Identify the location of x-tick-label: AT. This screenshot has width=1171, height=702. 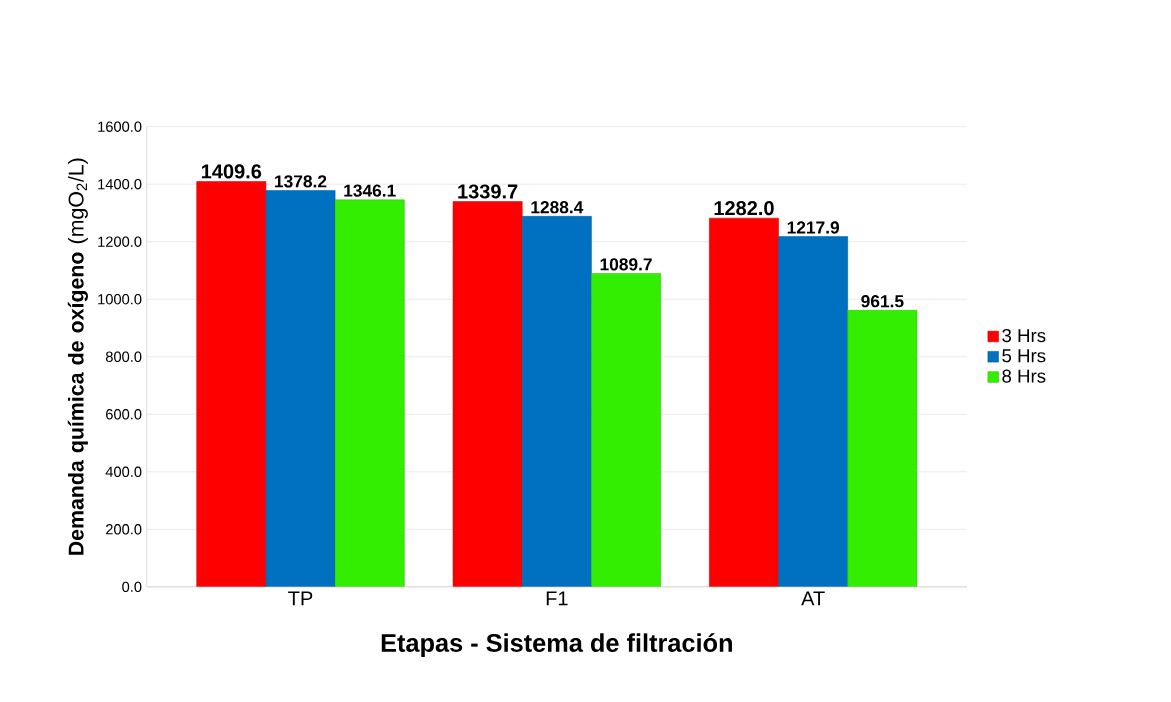
(813, 598).